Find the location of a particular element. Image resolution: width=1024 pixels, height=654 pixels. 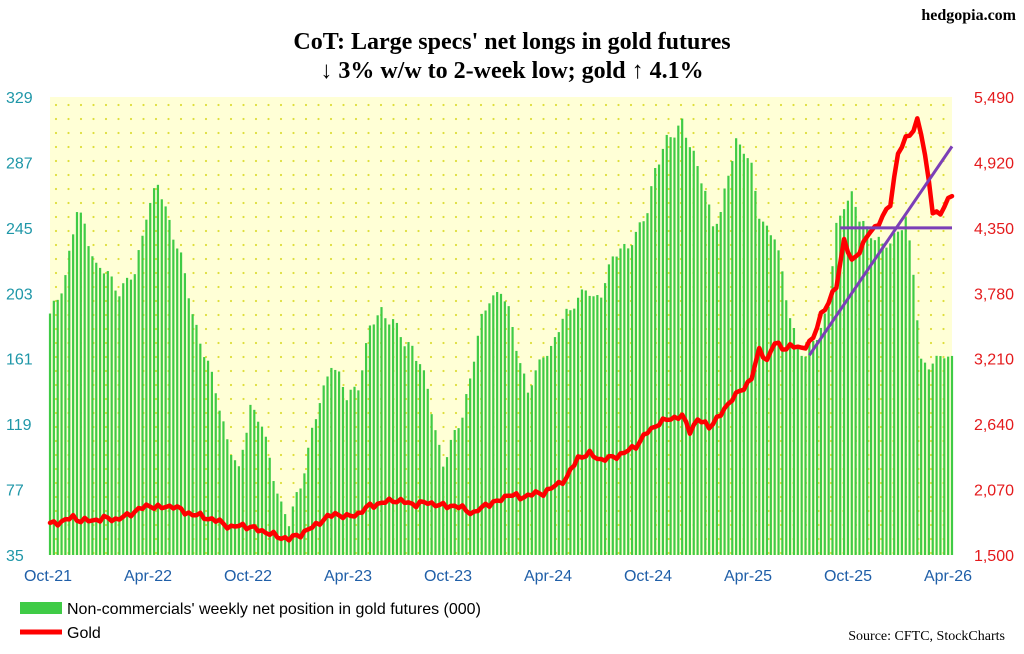

legend-label-gold: Gold is located at coordinates (84, 633).